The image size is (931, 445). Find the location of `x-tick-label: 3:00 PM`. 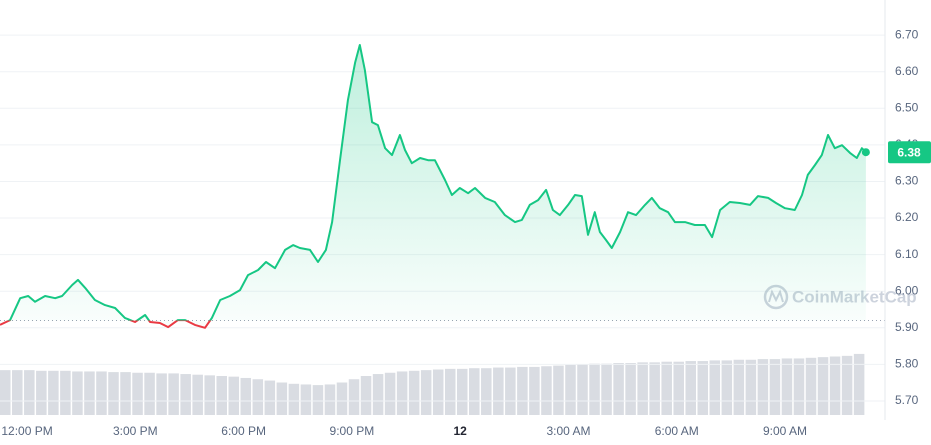

x-tick-label: 3:00 PM is located at coordinates (135, 431).